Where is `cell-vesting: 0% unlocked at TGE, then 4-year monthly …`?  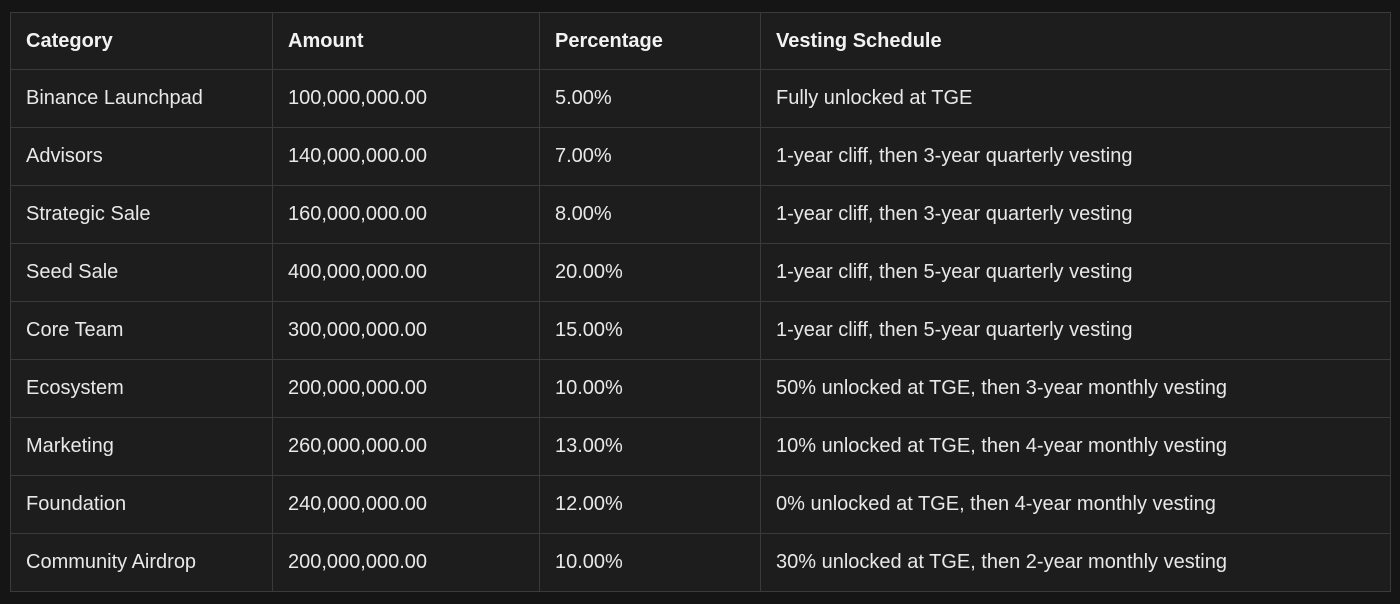 cell-vesting: 0% unlocked at TGE, then 4-year monthly … is located at coordinates (1075, 504).